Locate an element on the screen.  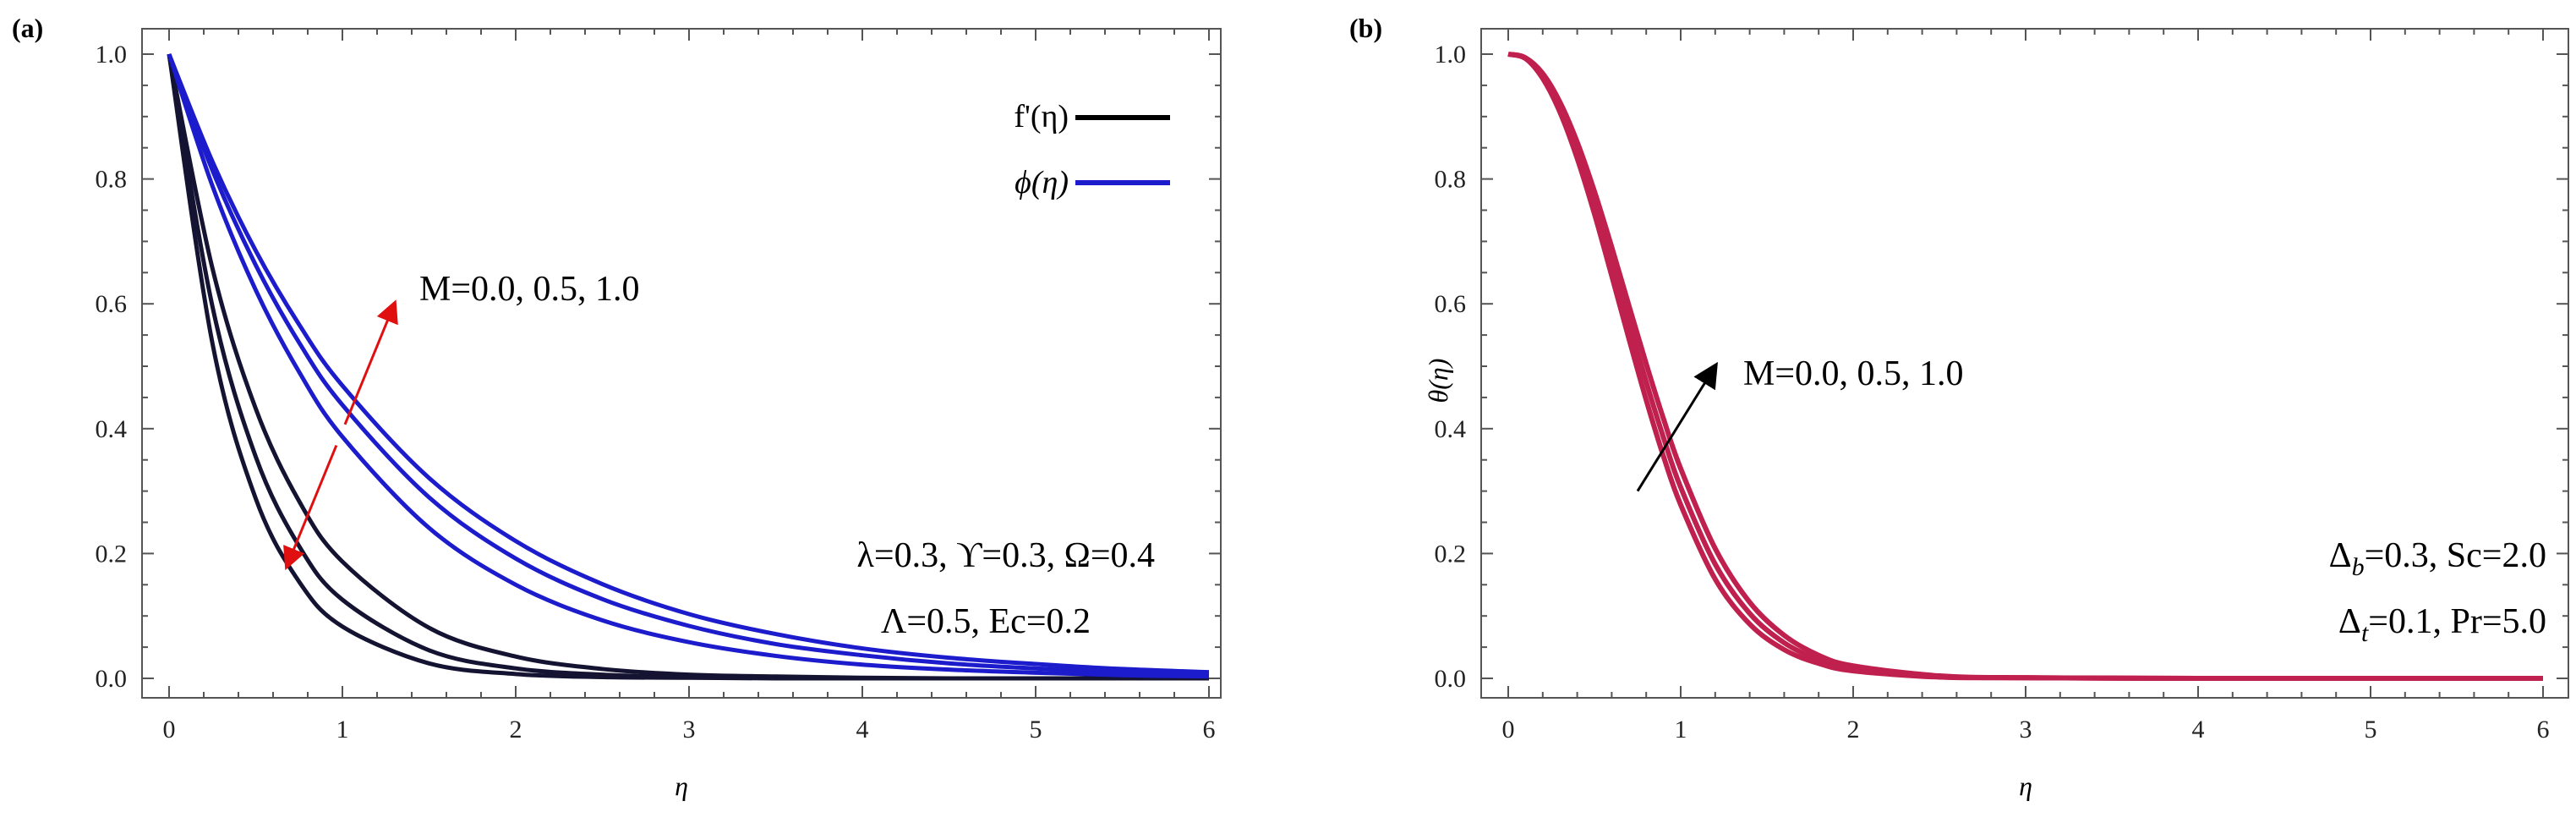
panel-a-label: (a) is located at coordinates (27, 28).